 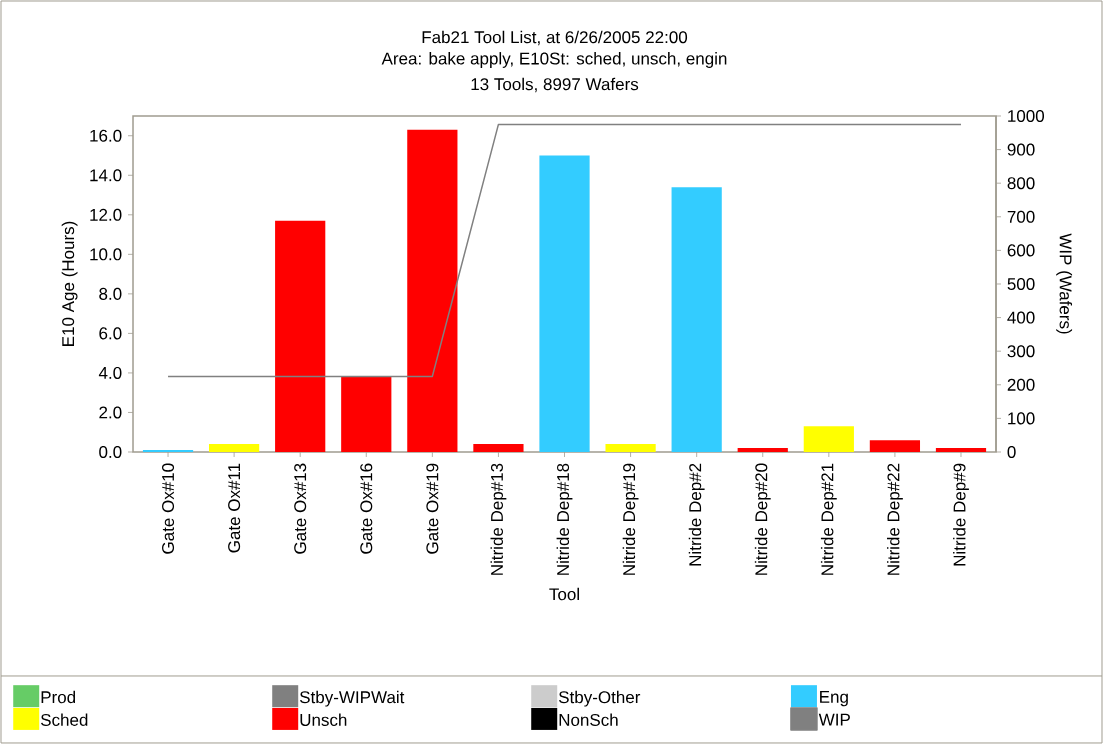 What do you see at coordinates (1021, 183) in the screenshot?
I see `y2-tick-label: 800` at bounding box center [1021, 183].